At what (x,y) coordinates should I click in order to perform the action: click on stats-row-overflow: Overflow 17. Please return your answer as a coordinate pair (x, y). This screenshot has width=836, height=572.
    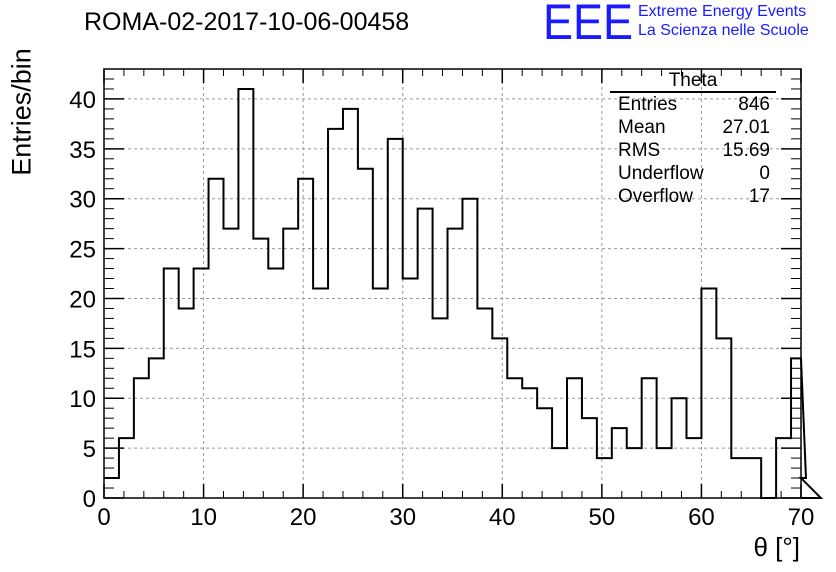
    Looking at the image, I should click on (693, 196).